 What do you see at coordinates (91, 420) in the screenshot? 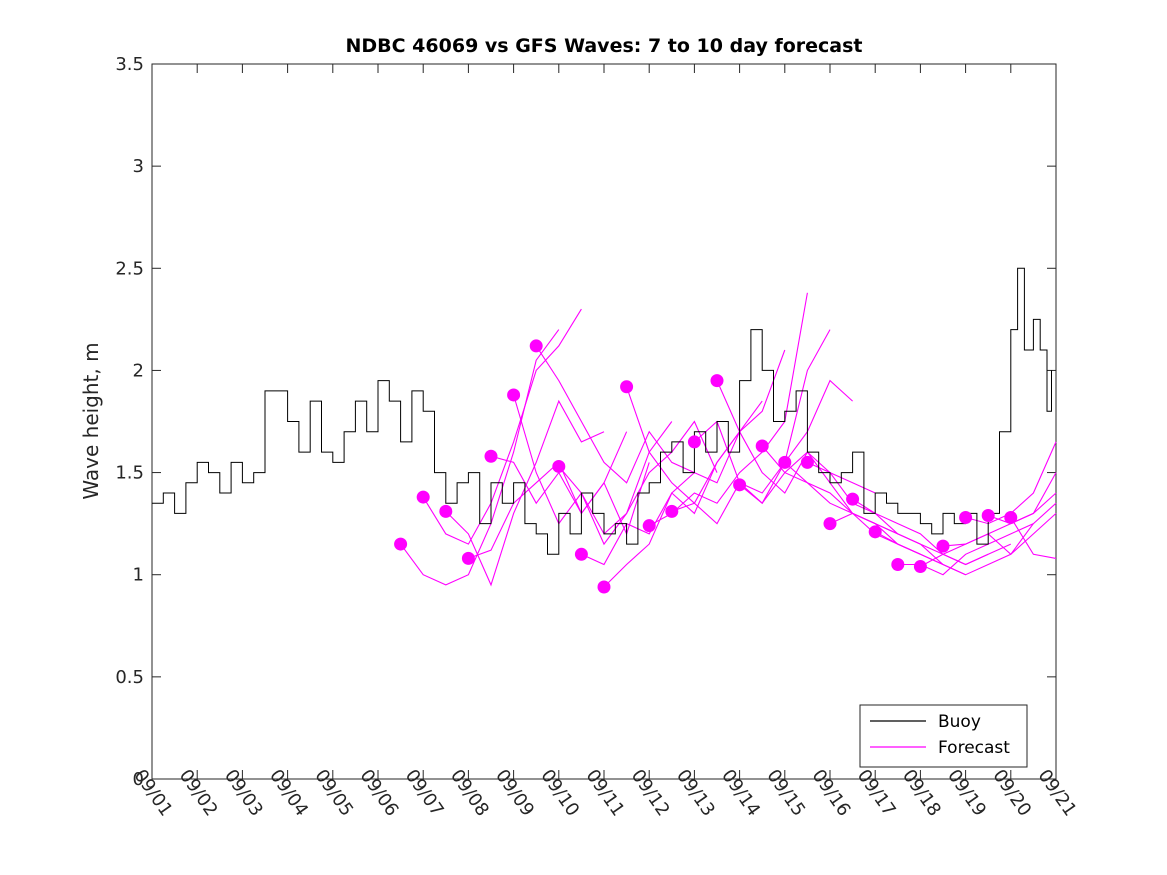
I see `y-axis-label: Wave height, m` at bounding box center [91, 420].